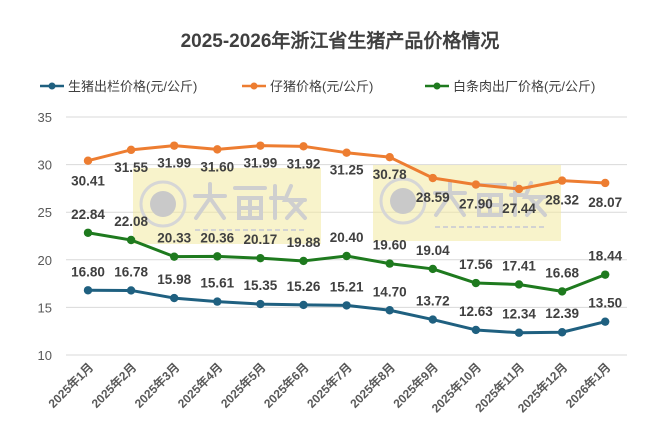 Image resolution: width=645 pixels, height=448 pixels. What do you see at coordinates (390, 245) in the screenshot?
I see `data-label: 19.60` at bounding box center [390, 245].